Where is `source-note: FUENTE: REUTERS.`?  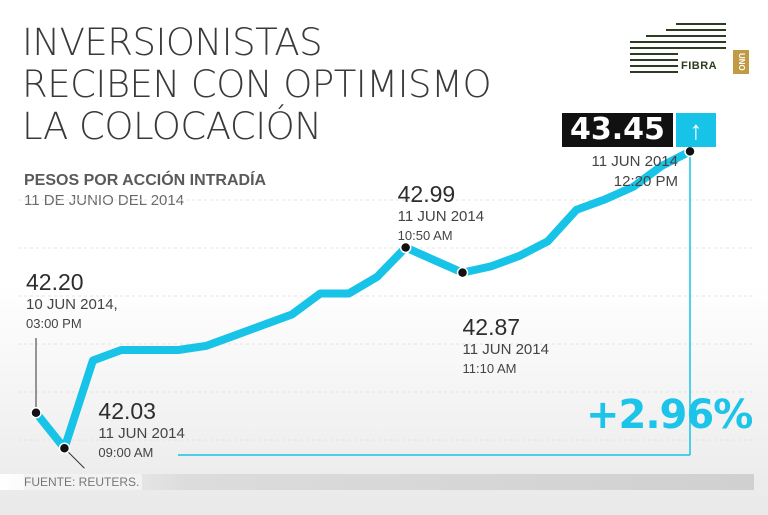
source-note: FUENTE: REUTERS. is located at coordinates (83, 482).